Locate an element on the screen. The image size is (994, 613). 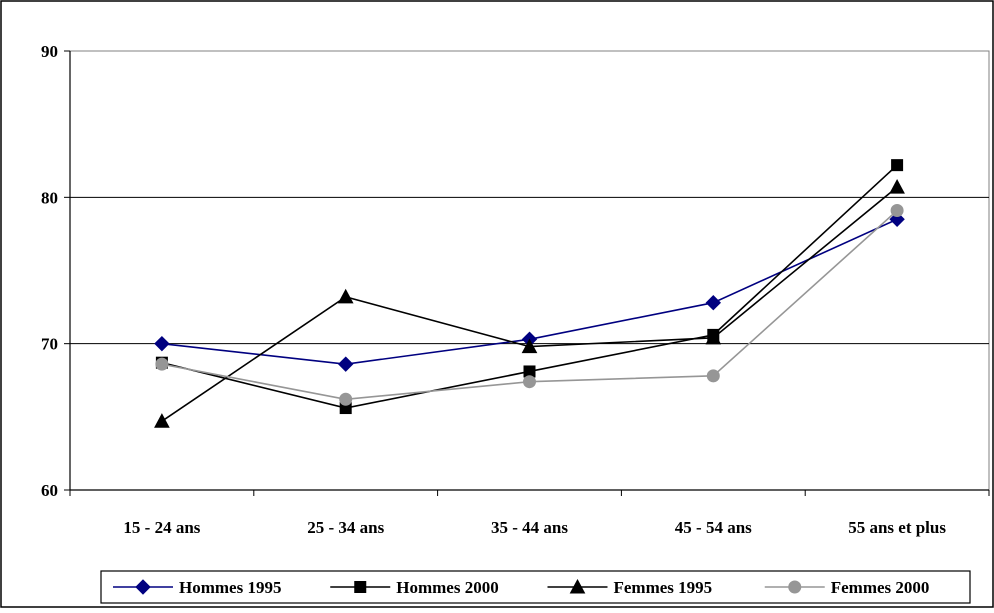
legend-item: Femmes 2000 is located at coordinates (847, 587).